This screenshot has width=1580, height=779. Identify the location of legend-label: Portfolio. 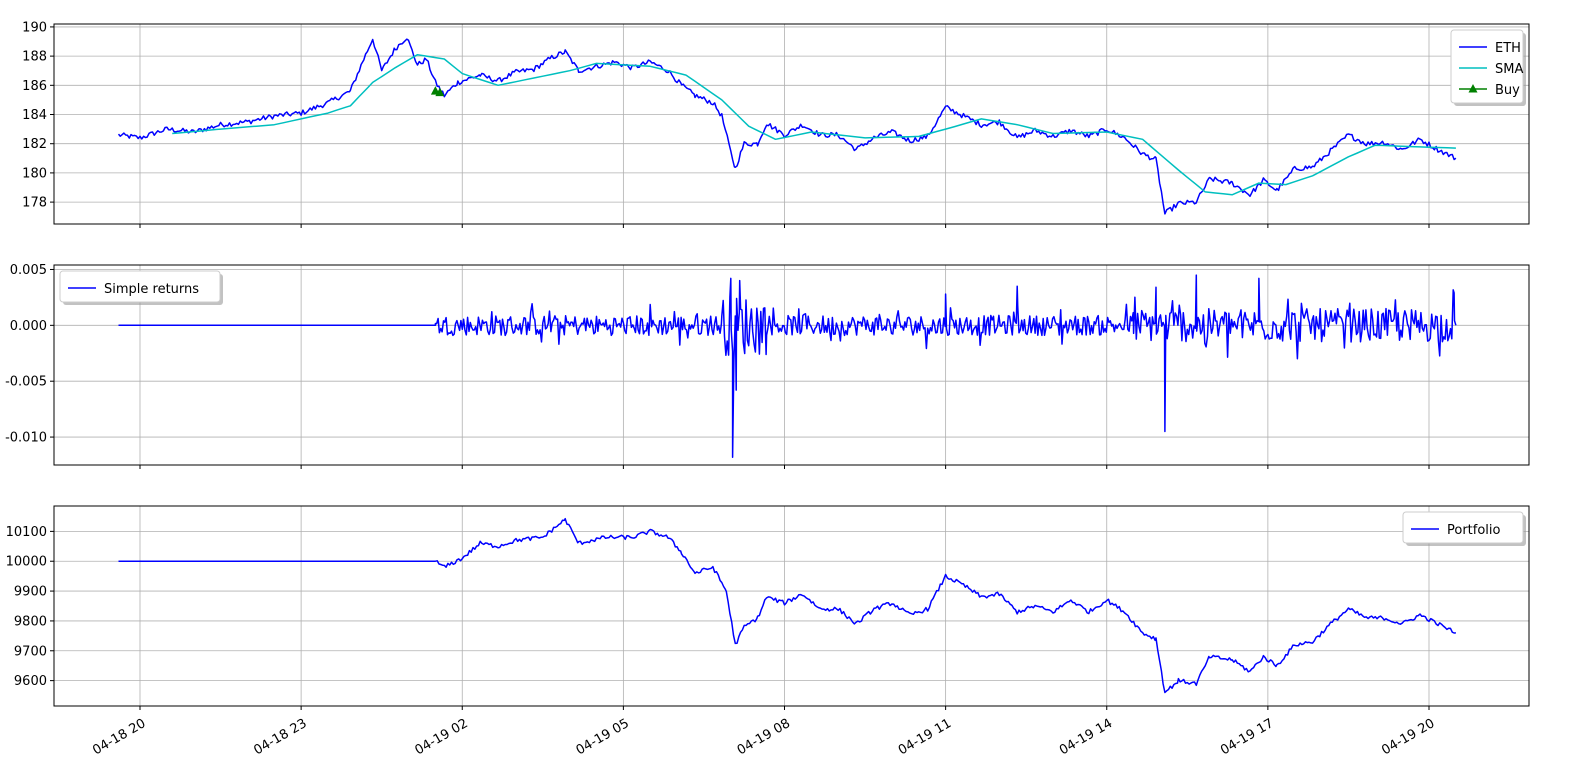
(1474, 530).